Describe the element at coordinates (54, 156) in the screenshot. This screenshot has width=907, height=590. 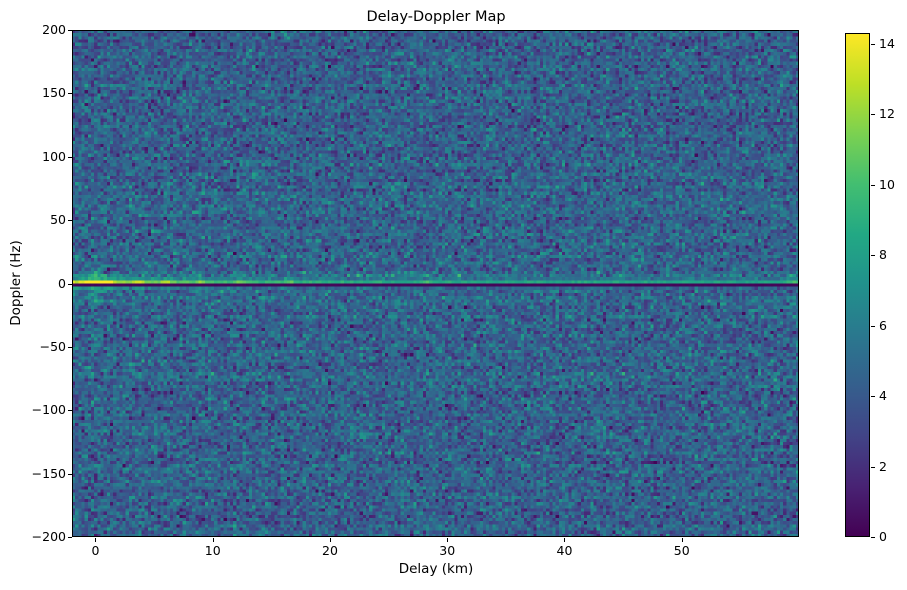
I see `y-tick-label: 100` at that location.